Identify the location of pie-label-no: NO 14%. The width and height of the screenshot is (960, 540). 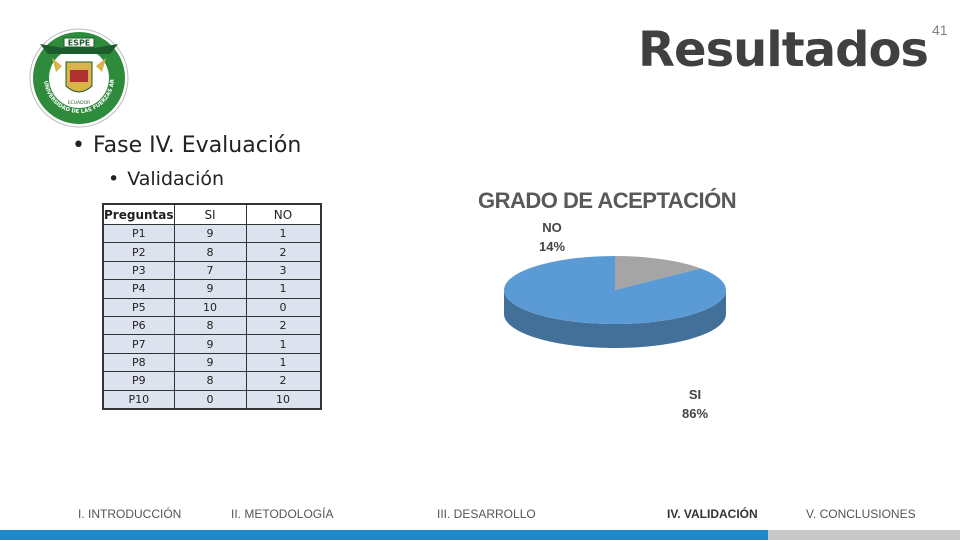
(552, 237).